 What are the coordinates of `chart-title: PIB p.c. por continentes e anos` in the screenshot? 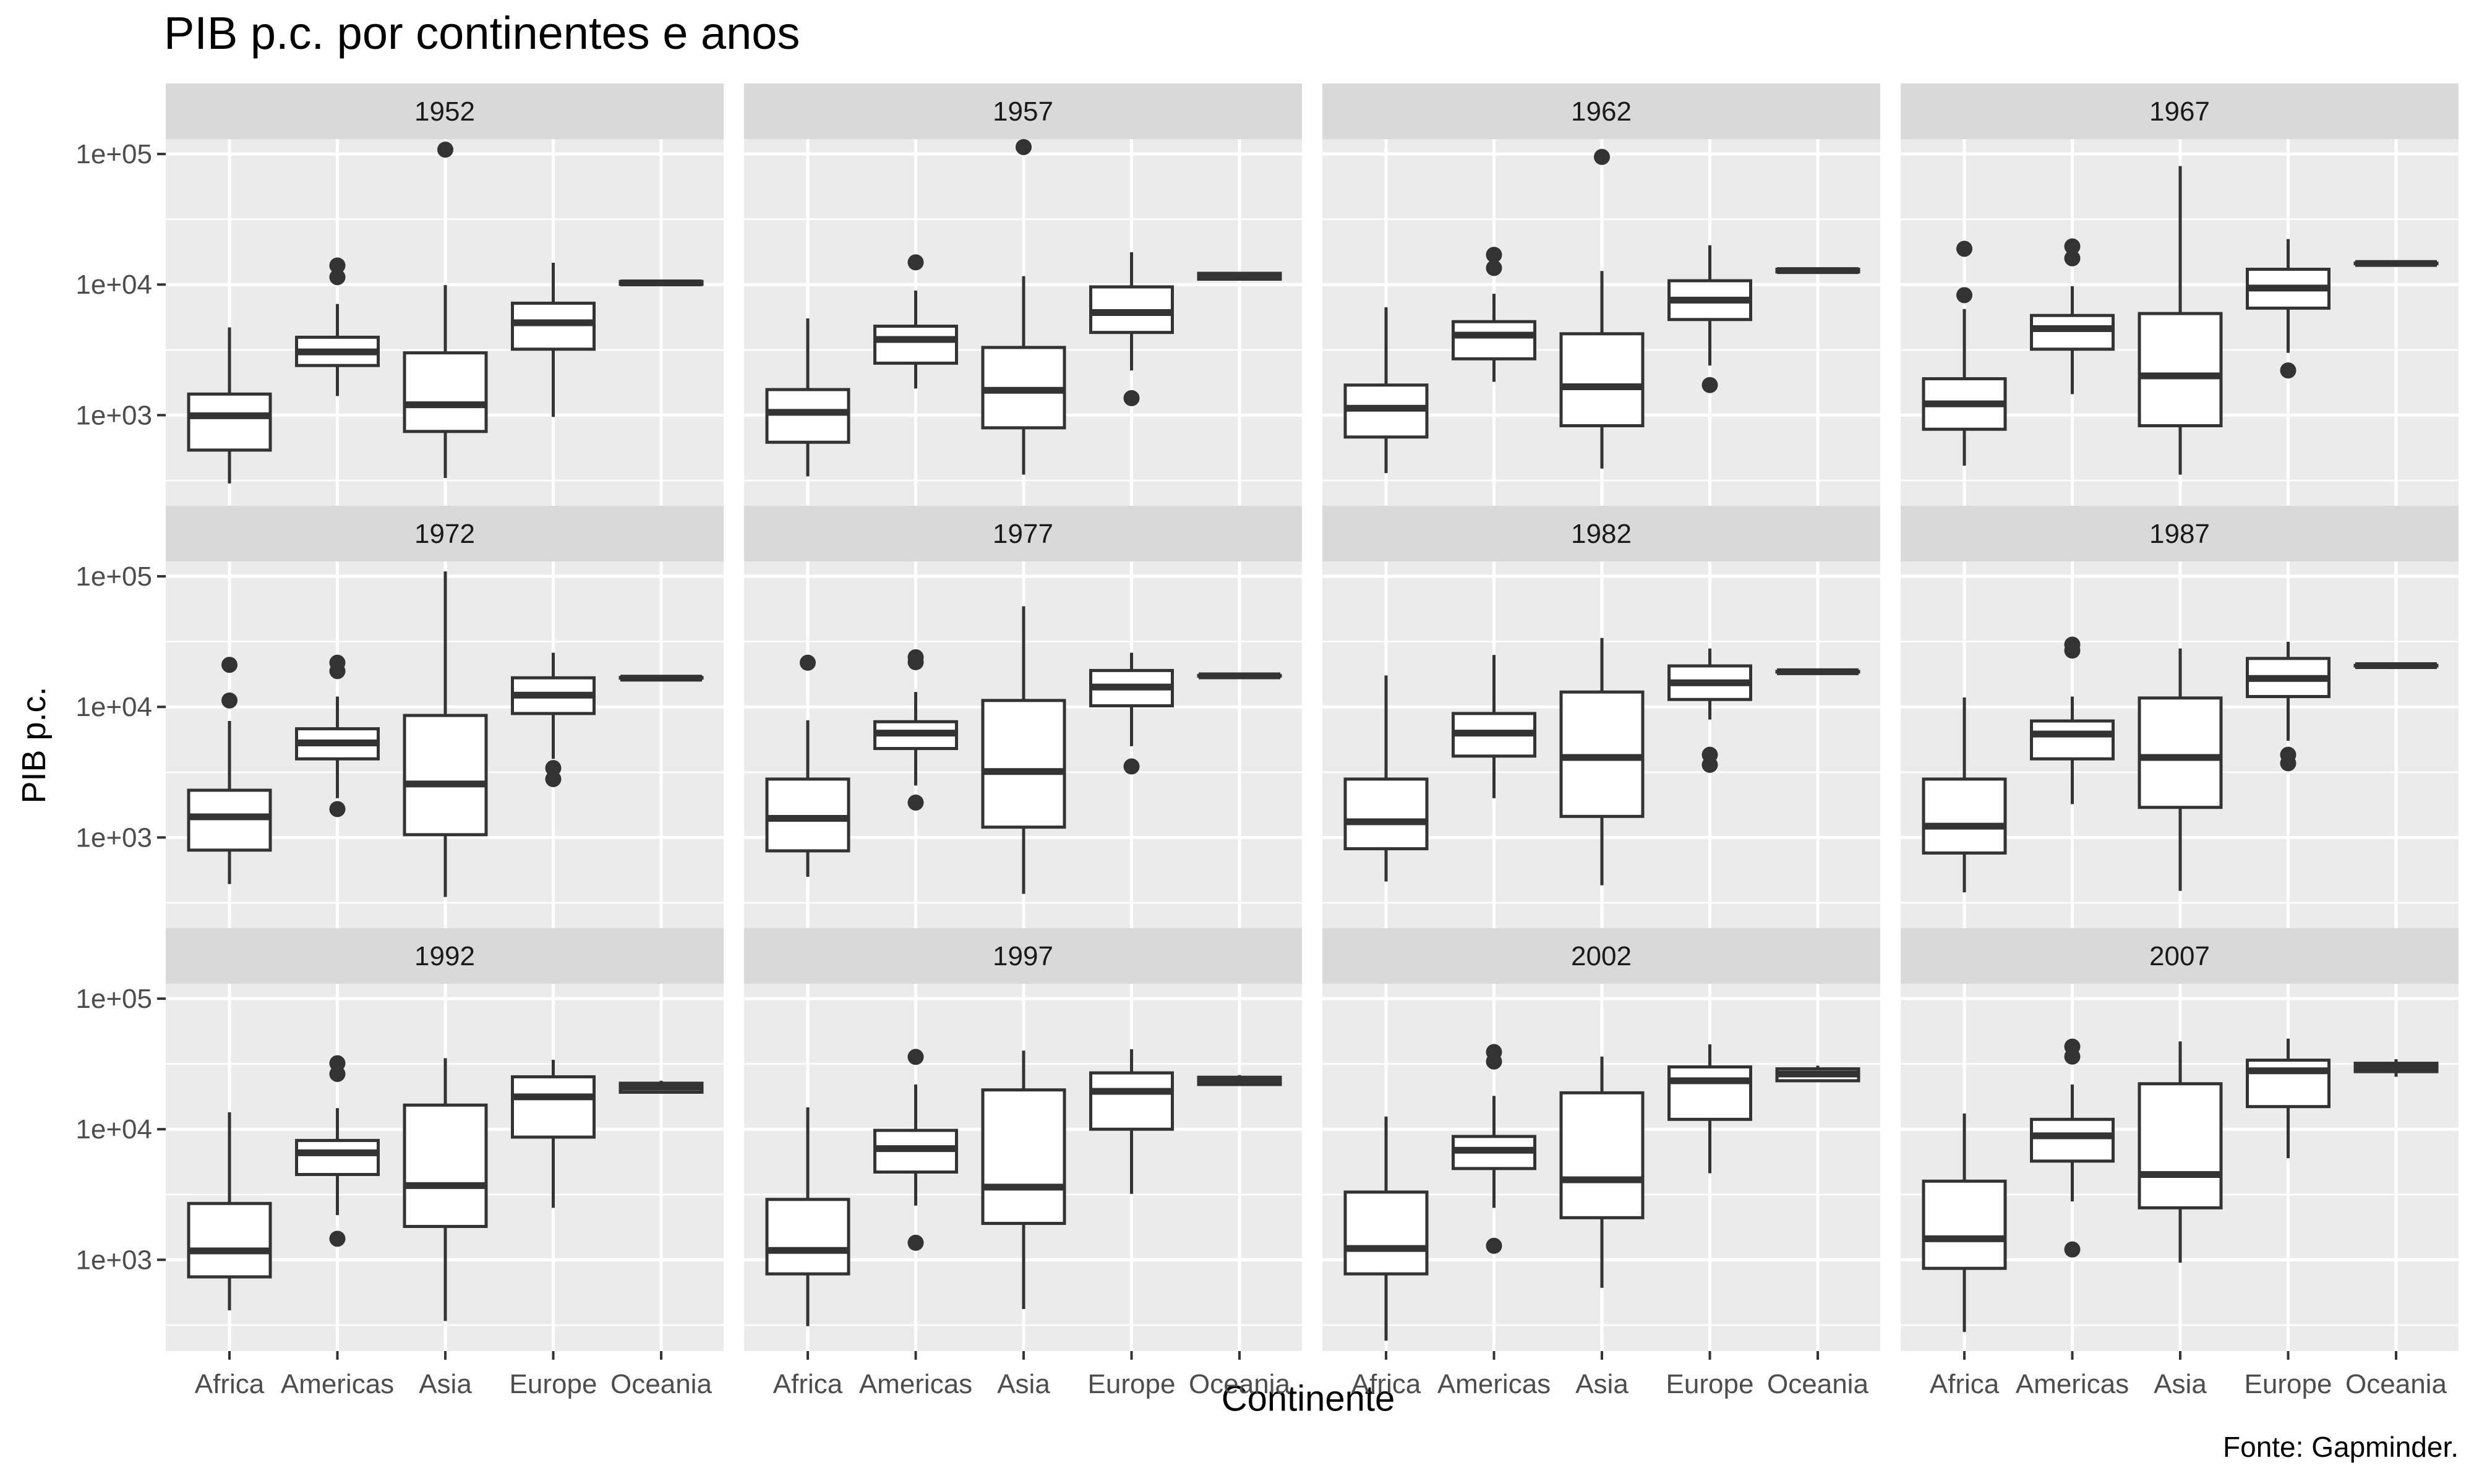 It's located at (482, 33).